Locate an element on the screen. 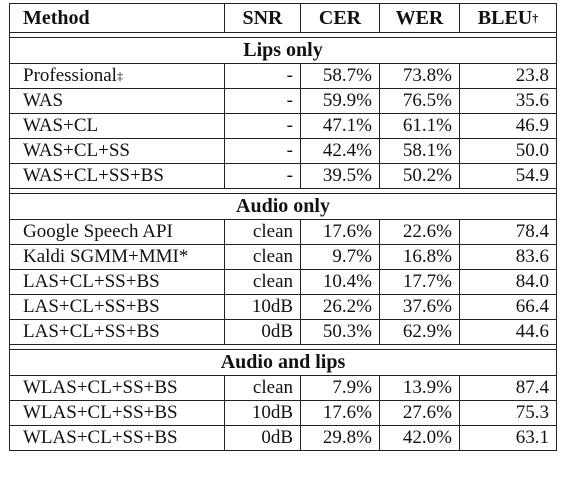  table-row: Kaldi SGMM+MMI* clean 9.7% 16.8% 83.6 is located at coordinates (283, 257).